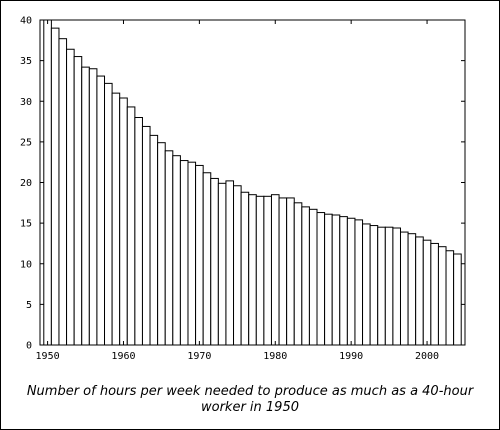 Image resolution: width=500 pixels, height=430 pixels. Describe the element at coordinates (123, 356) in the screenshot. I see `x-tick-label-1960: 1960` at that location.